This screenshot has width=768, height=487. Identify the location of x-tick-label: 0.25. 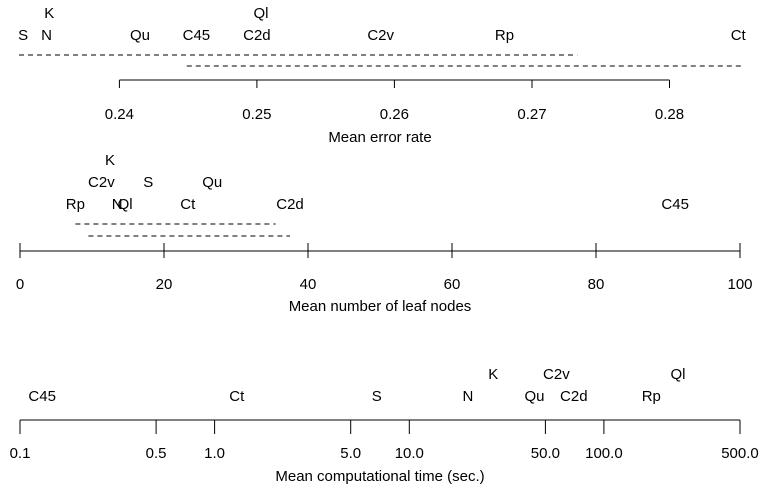
(256, 114).